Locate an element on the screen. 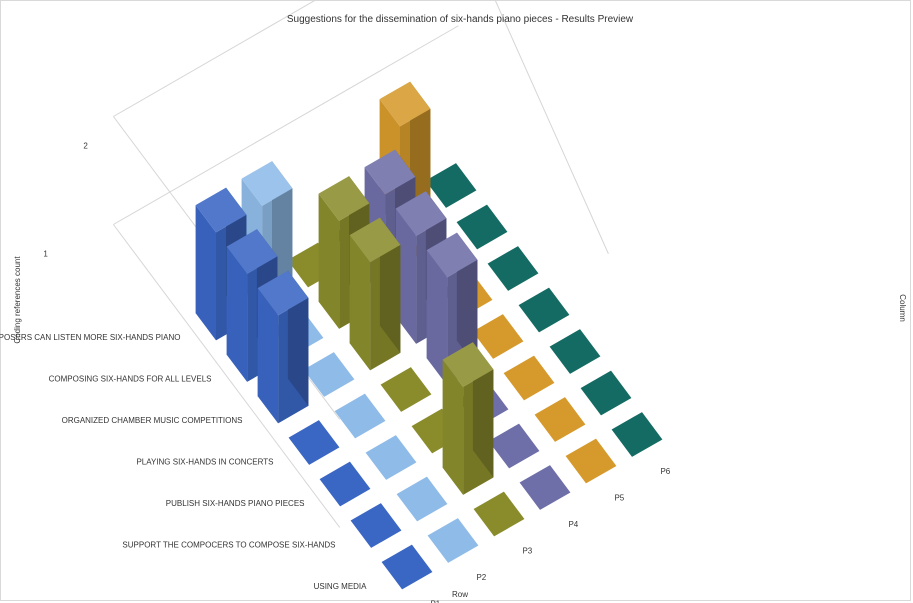  bar-6-P1 is located at coordinates (376, 525).